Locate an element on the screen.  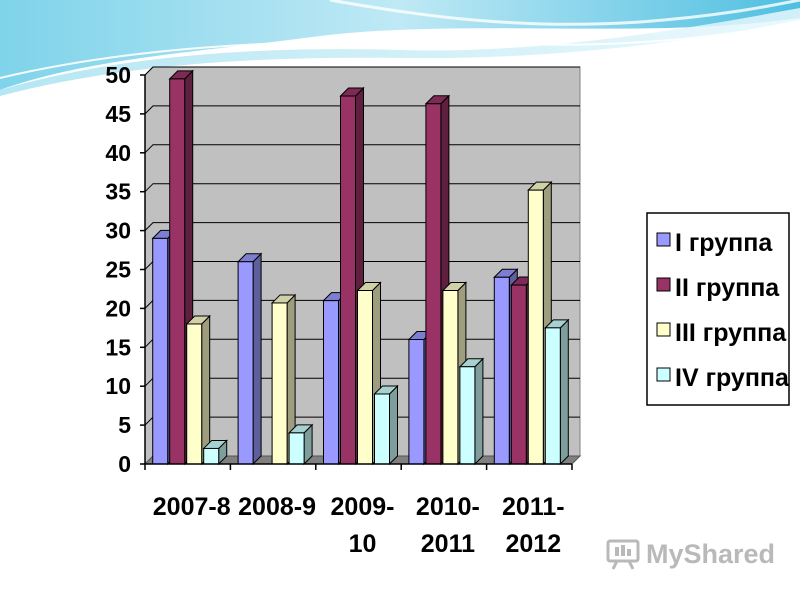
y-tick-label: 15 is located at coordinates (118, 347).